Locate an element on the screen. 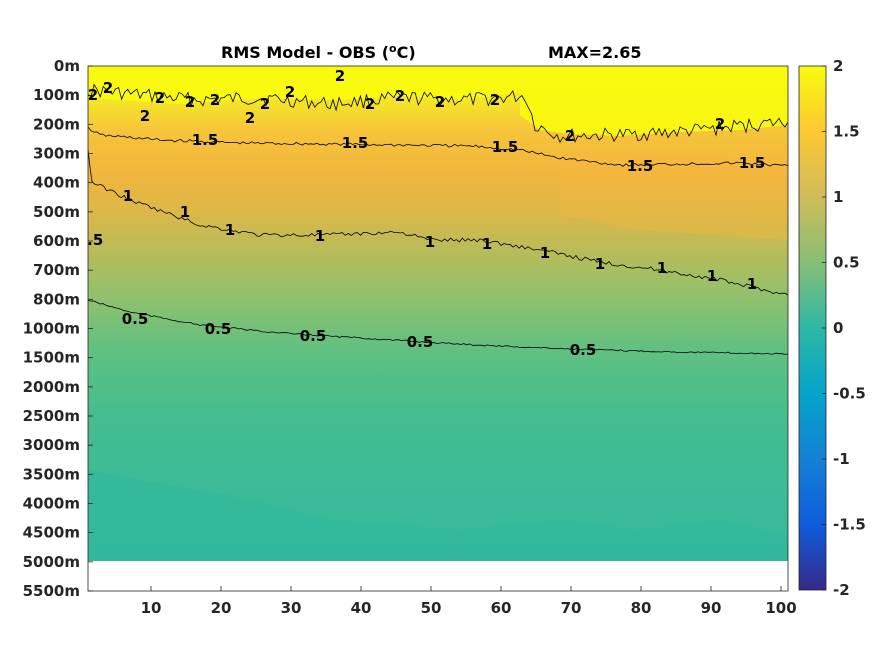 The width and height of the screenshot is (875, 656). y-tick-label: 5000m is located at coordinates (51, 562).